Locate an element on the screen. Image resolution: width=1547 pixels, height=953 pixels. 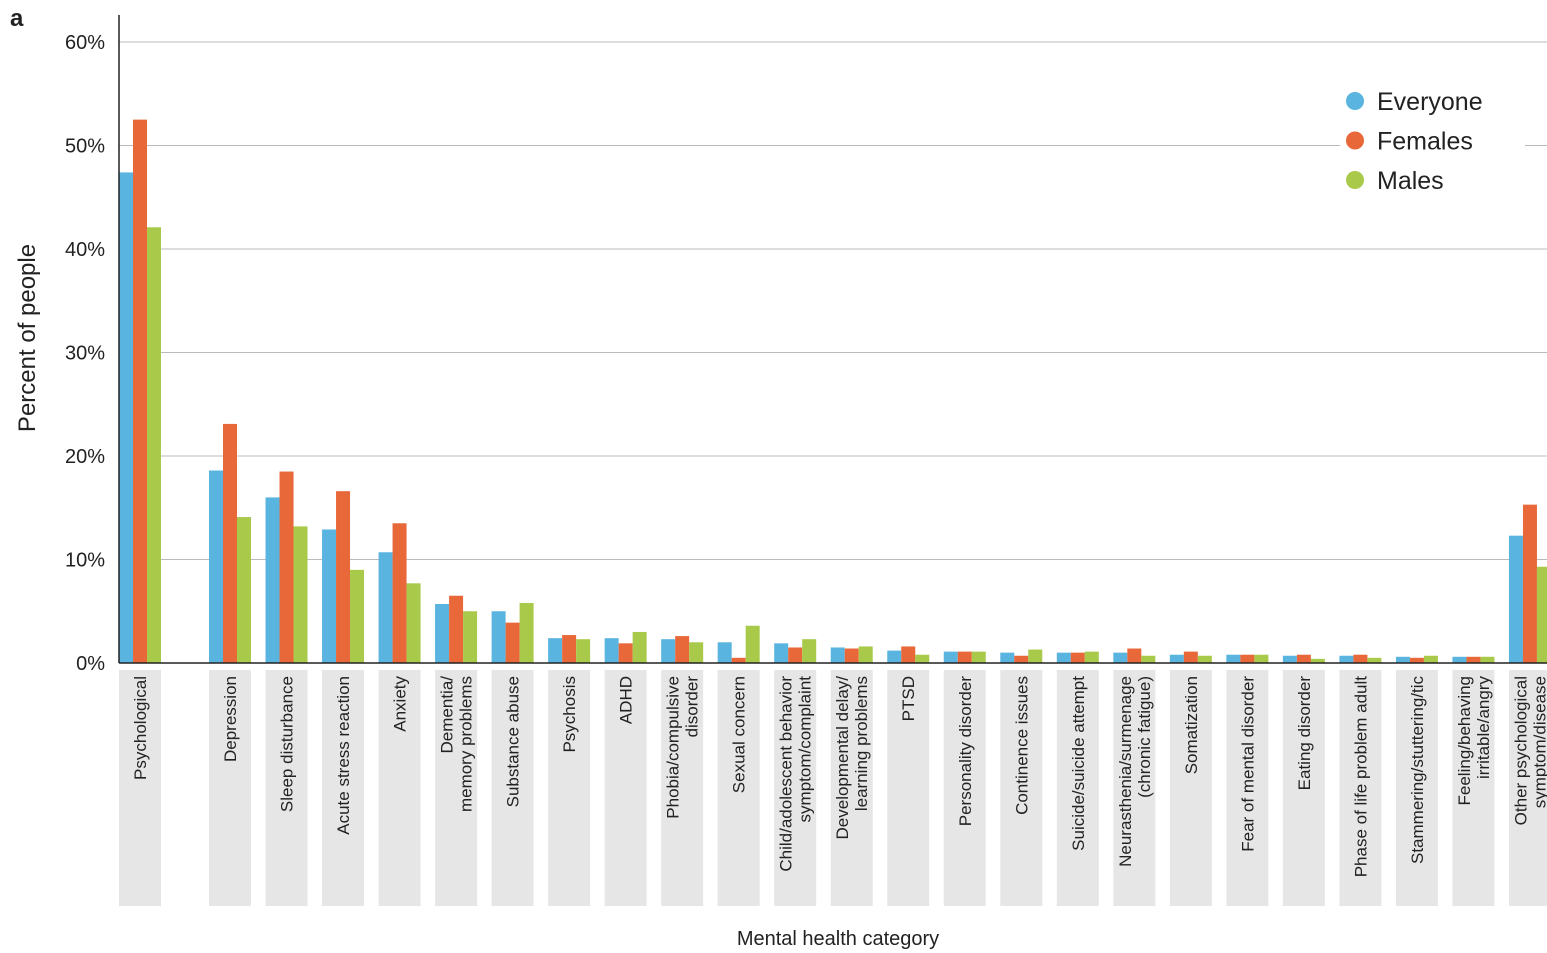
x-tick-label: Psychosis is located at coordinates (569, 714).